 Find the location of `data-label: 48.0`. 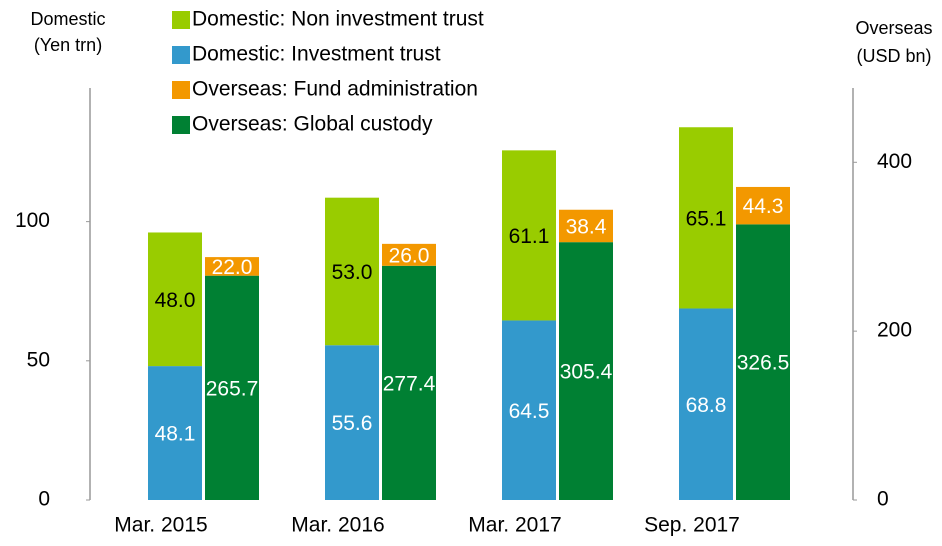

data-label: 48.0 is located at coordinates (175, 300).